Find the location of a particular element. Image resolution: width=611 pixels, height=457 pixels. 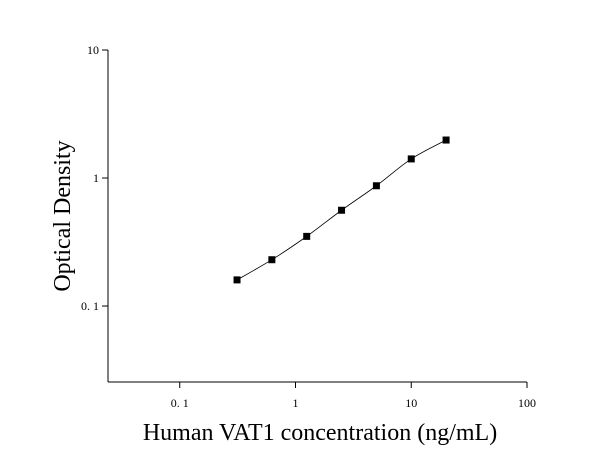

x-tick-label: 0. 1 is located at coordinates (180, 403).